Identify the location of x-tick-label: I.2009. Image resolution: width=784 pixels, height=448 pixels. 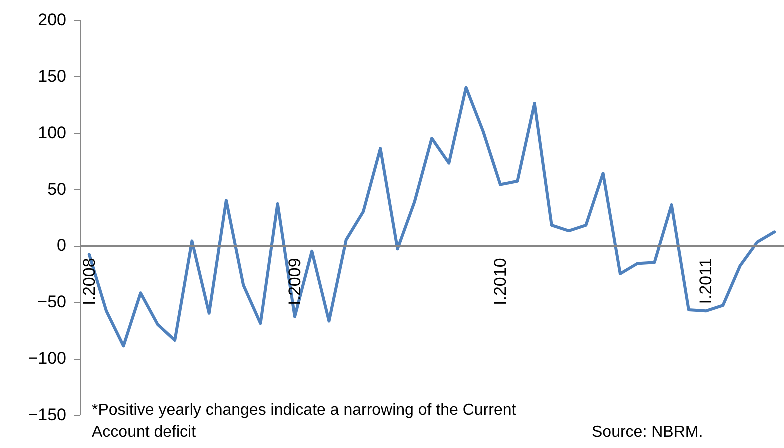
(294, 282).